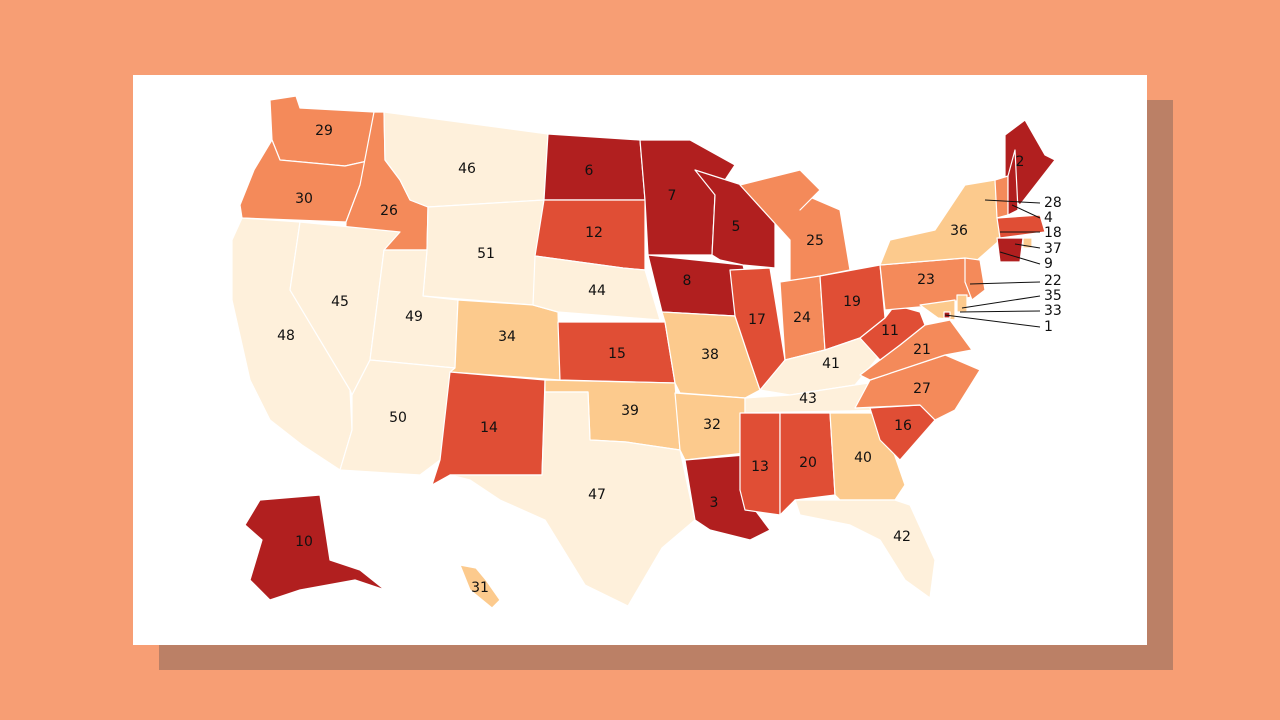  I want to click on rank-label-pa: 23, so click(926, 280).